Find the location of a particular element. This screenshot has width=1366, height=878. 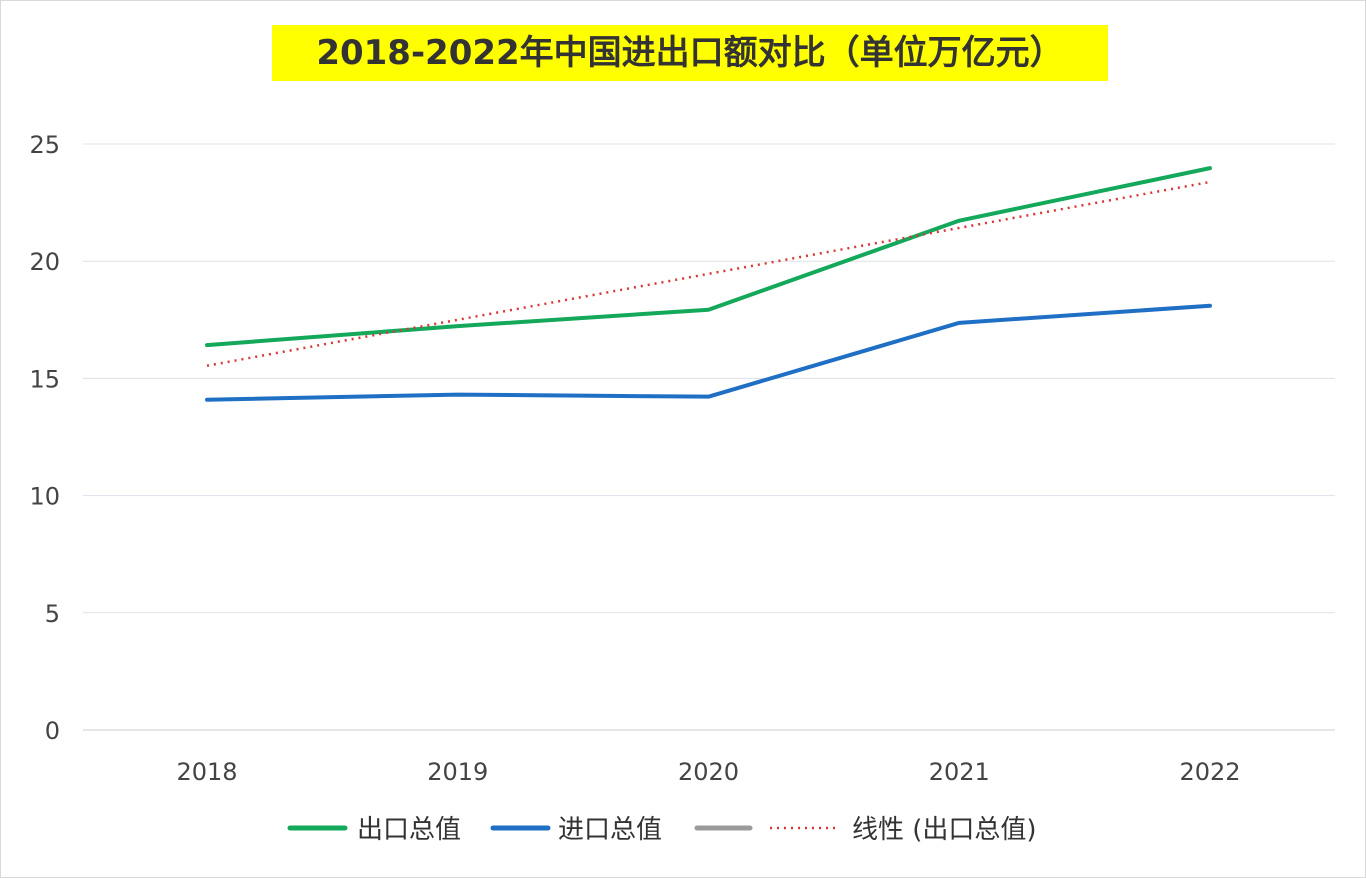

x-tick-label: 2020 is located at coordinates (708, 772).